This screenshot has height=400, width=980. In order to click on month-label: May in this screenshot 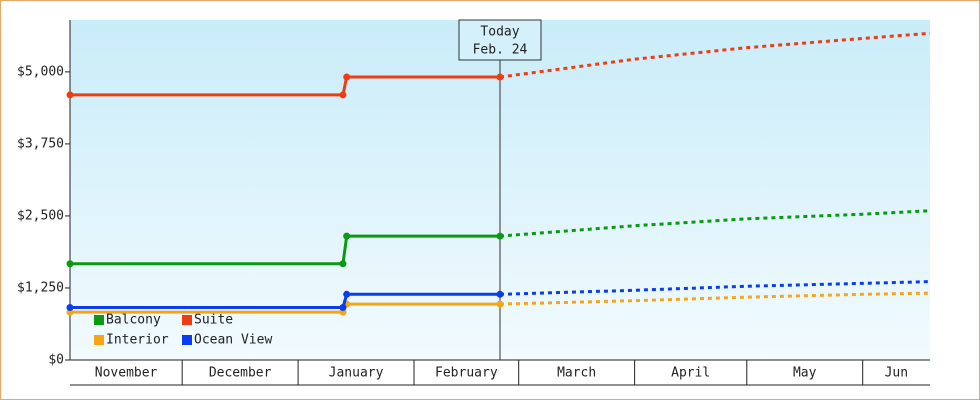, I will do `click(805, 373)`.